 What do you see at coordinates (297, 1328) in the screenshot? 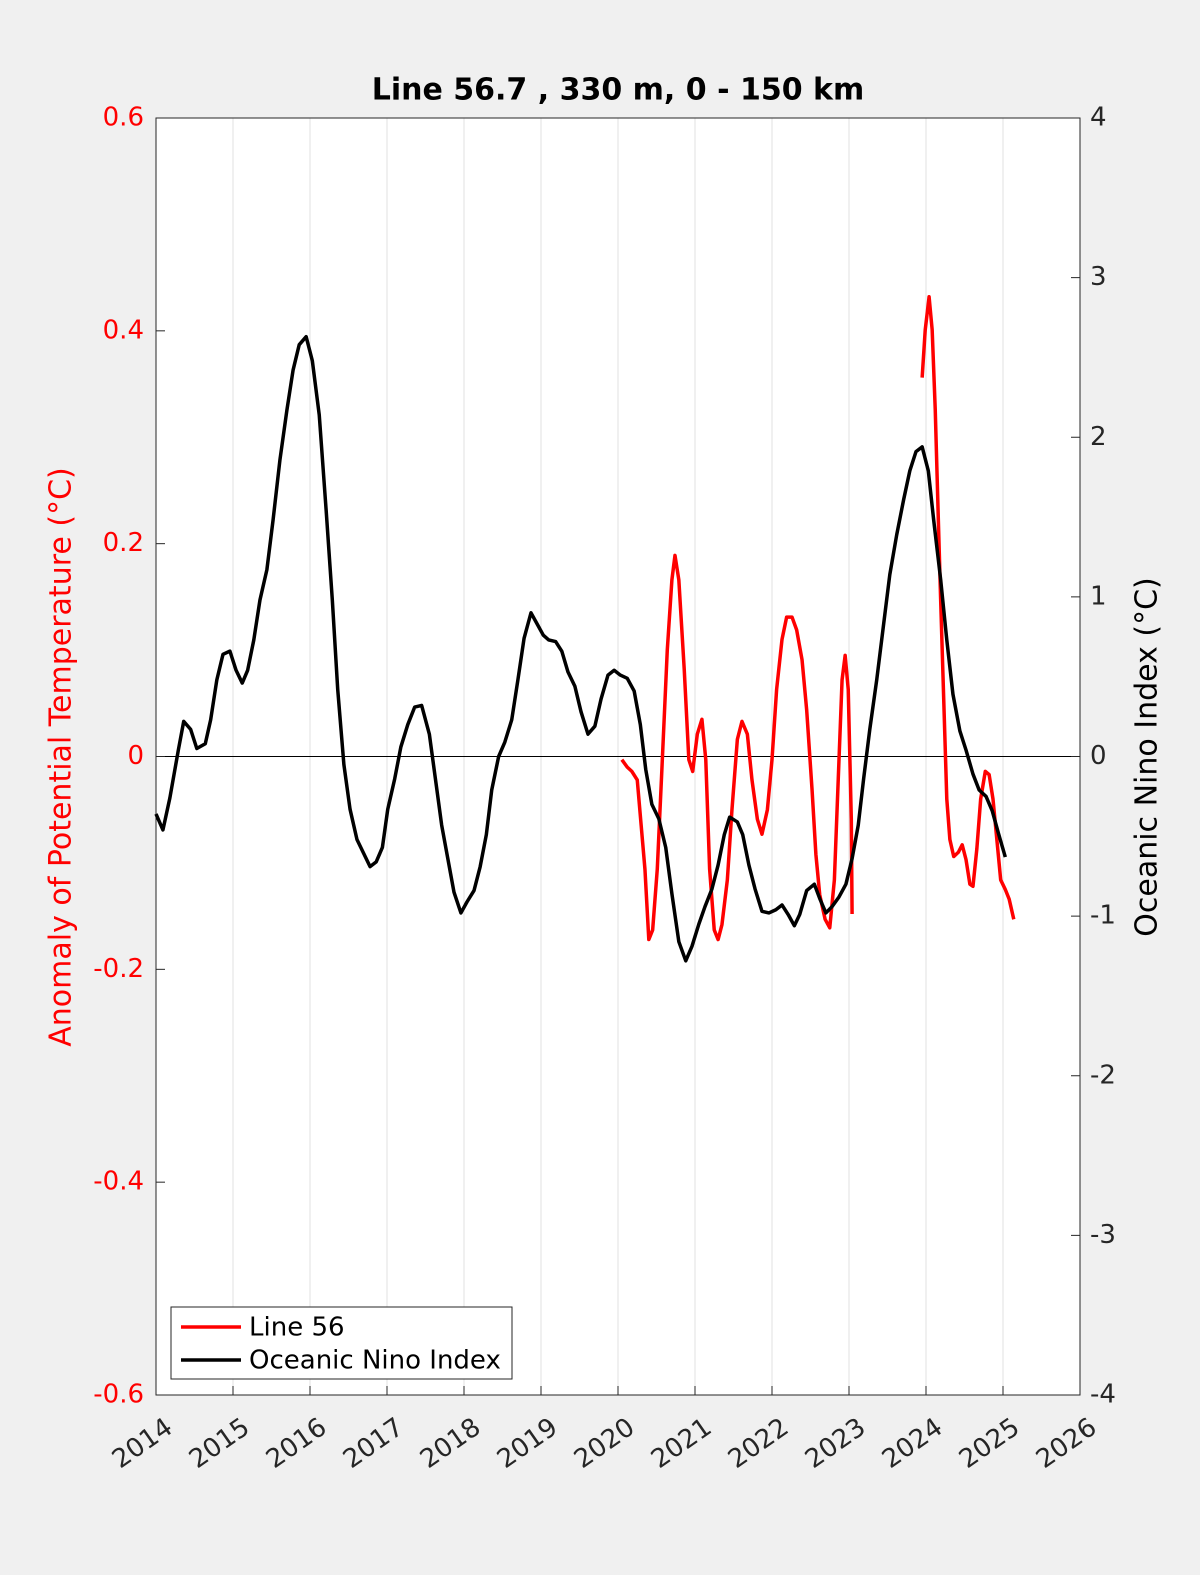
I see `legend-label: Line 56` at bounding box center [297, 1328].